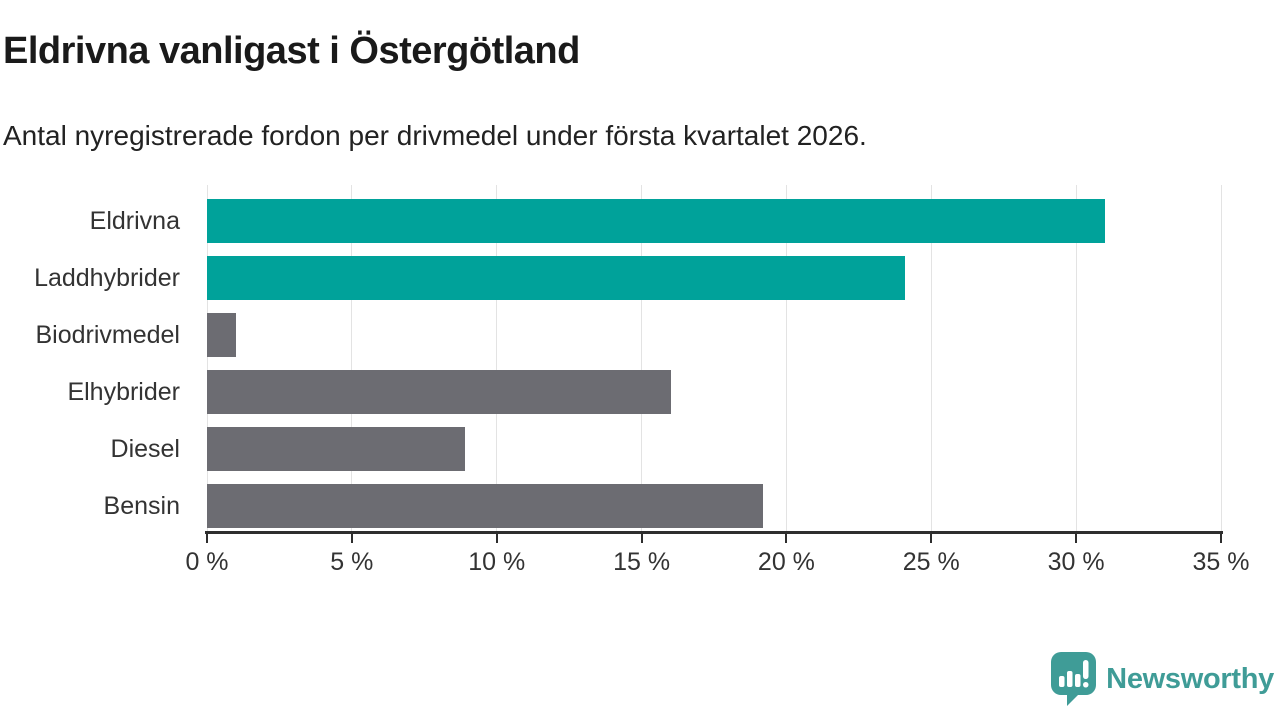  Describe the element at coordinates (145, 449) in the screenshot. I see `category-label: Diesel` at that location.